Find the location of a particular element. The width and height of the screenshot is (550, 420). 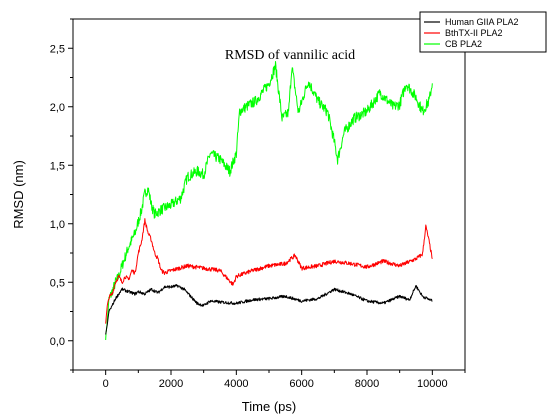

series-line-human-giia-pla2 is located at coordinates (269, 309).